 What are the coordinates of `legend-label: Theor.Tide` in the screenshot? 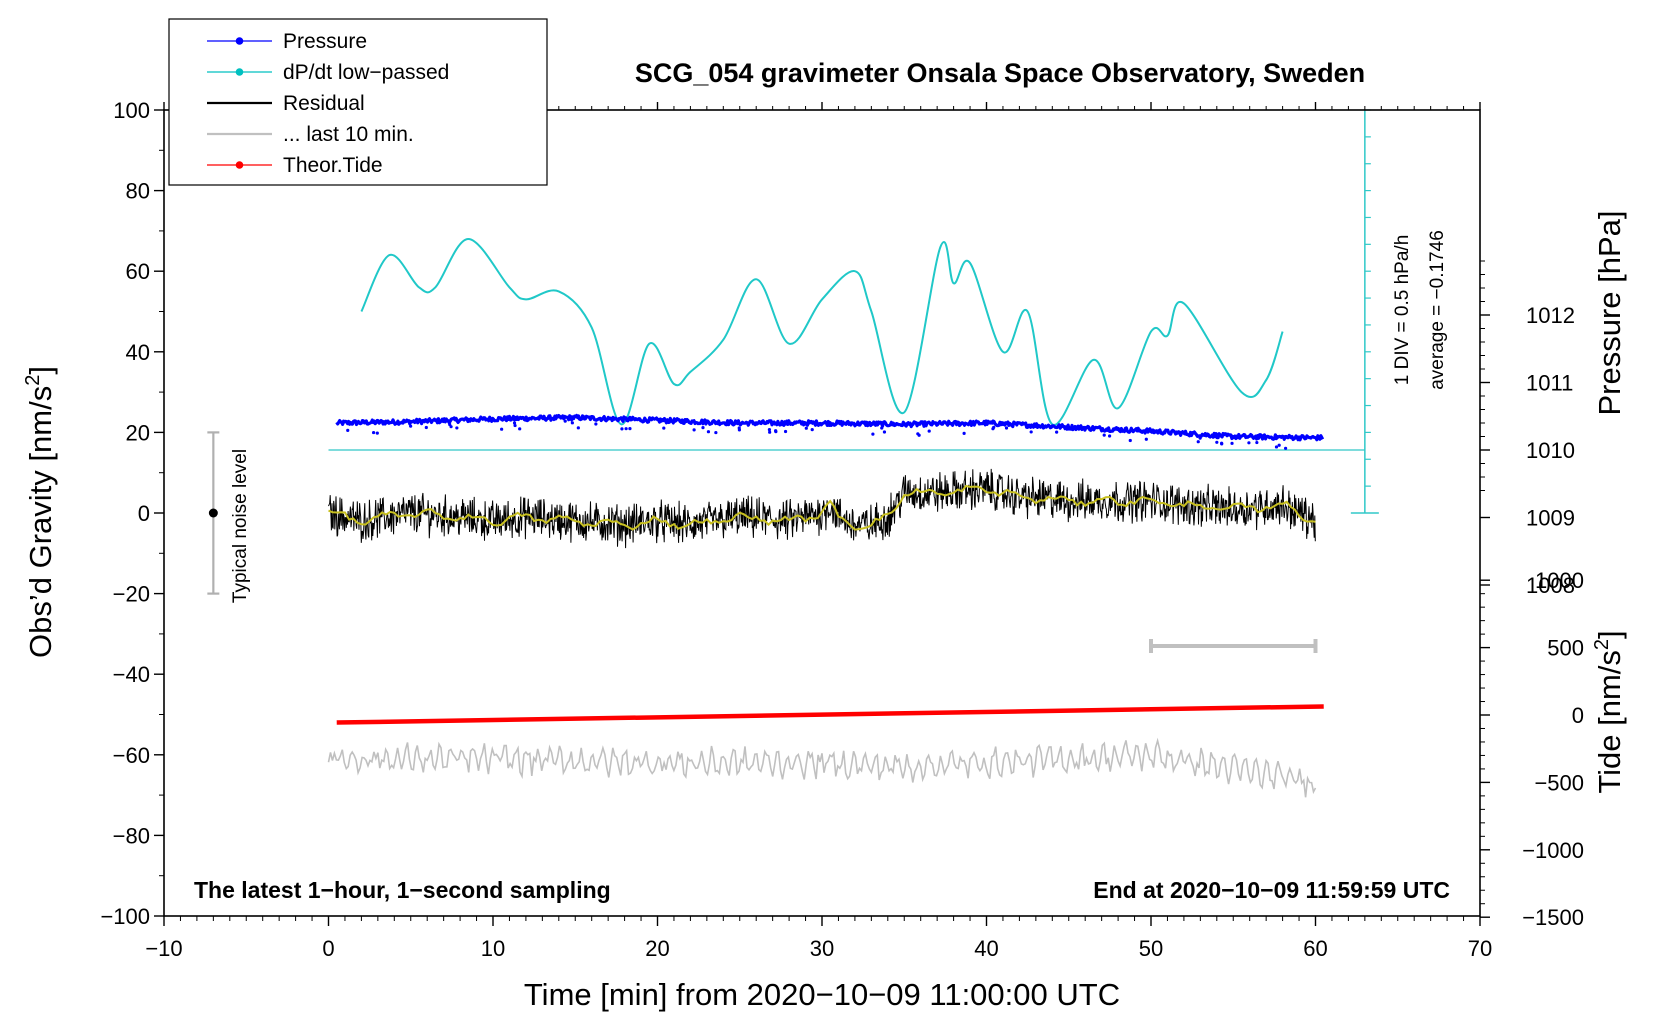 It's located at (333, 165).